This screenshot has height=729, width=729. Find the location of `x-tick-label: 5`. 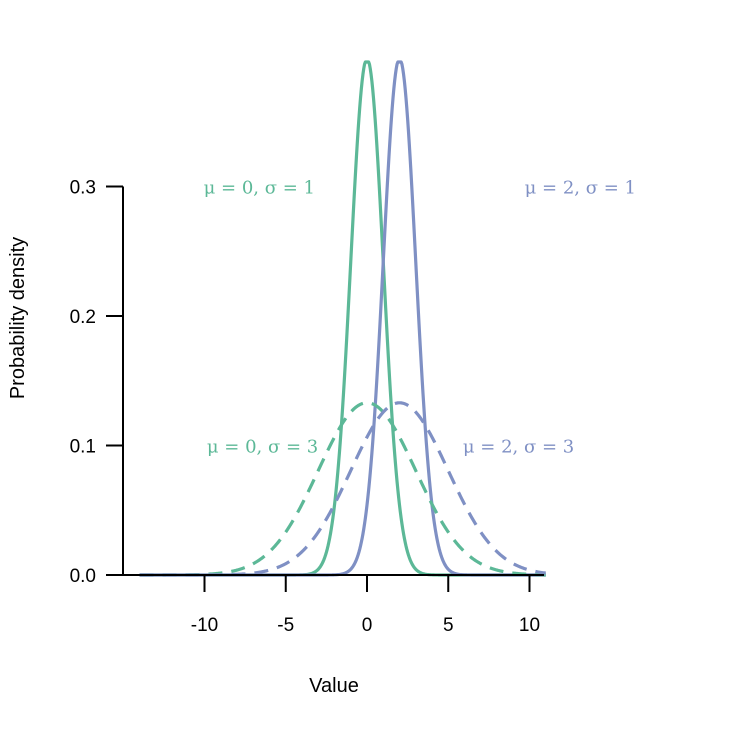

x-tick-label: 5 is located at coordinates (448, 625).